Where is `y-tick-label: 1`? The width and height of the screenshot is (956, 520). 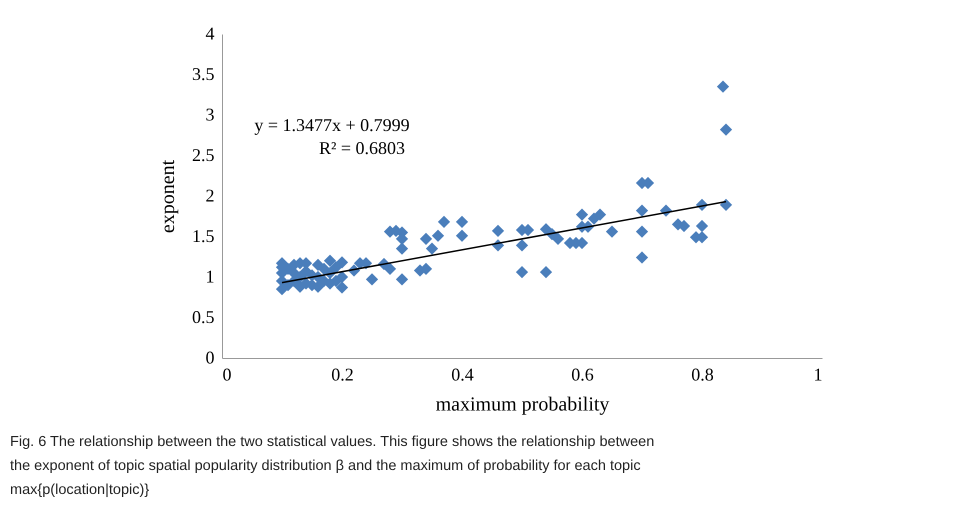
y-tick-label: 1 is located at coordinates (210, 276).